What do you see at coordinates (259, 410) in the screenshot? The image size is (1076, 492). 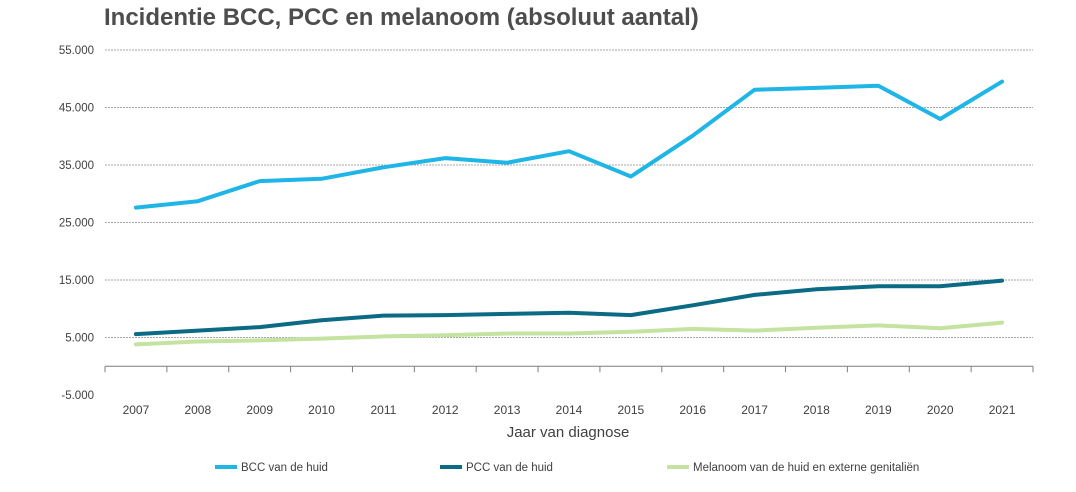 I see `x-tick-label: 2009` at bounding box center [259, 410].